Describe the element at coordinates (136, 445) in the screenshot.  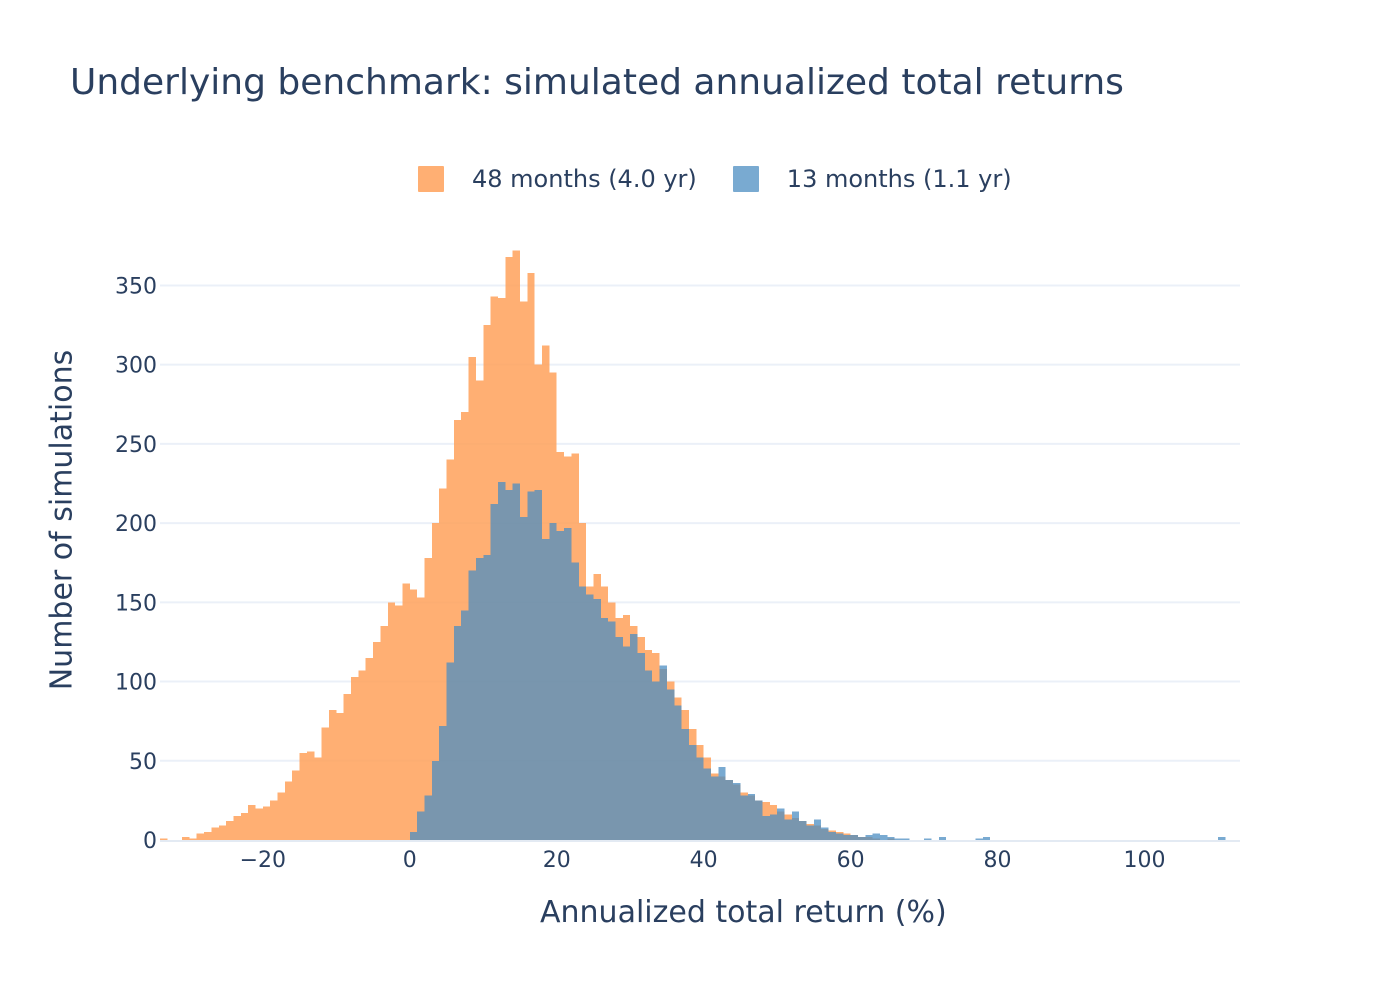
I see `y-tick-label: 250` at that location.